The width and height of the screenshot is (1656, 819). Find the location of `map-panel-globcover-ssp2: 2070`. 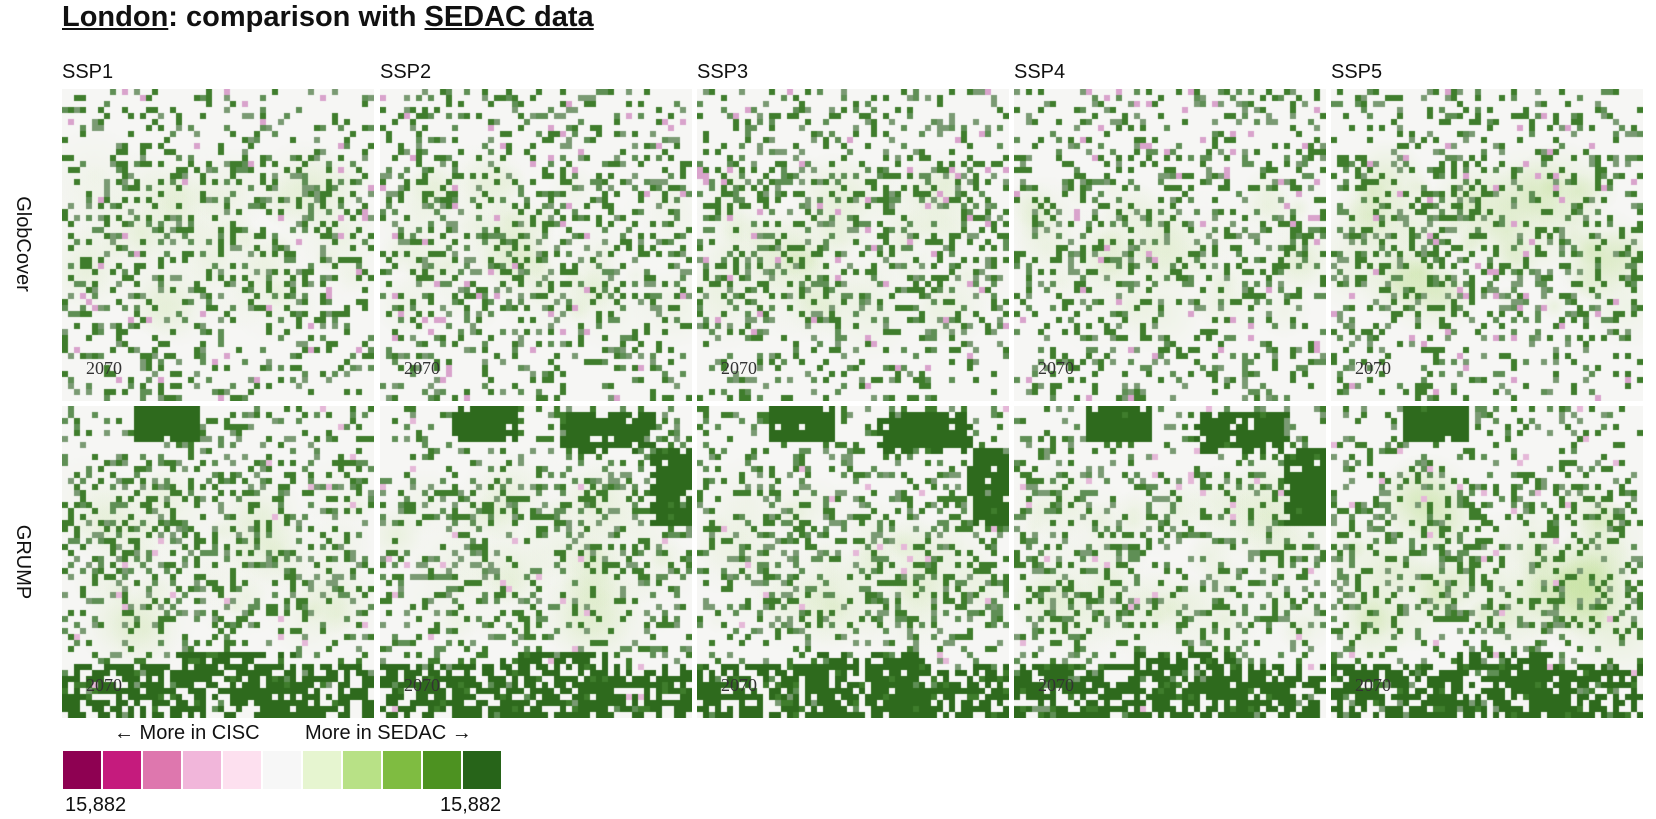

map-panel-globcover-ssp2: 2070 is located at coordinates (536, 245).